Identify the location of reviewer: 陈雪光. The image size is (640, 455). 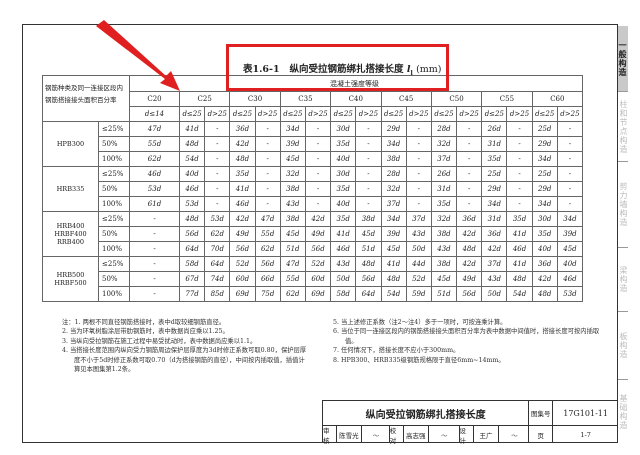
(349, 434).